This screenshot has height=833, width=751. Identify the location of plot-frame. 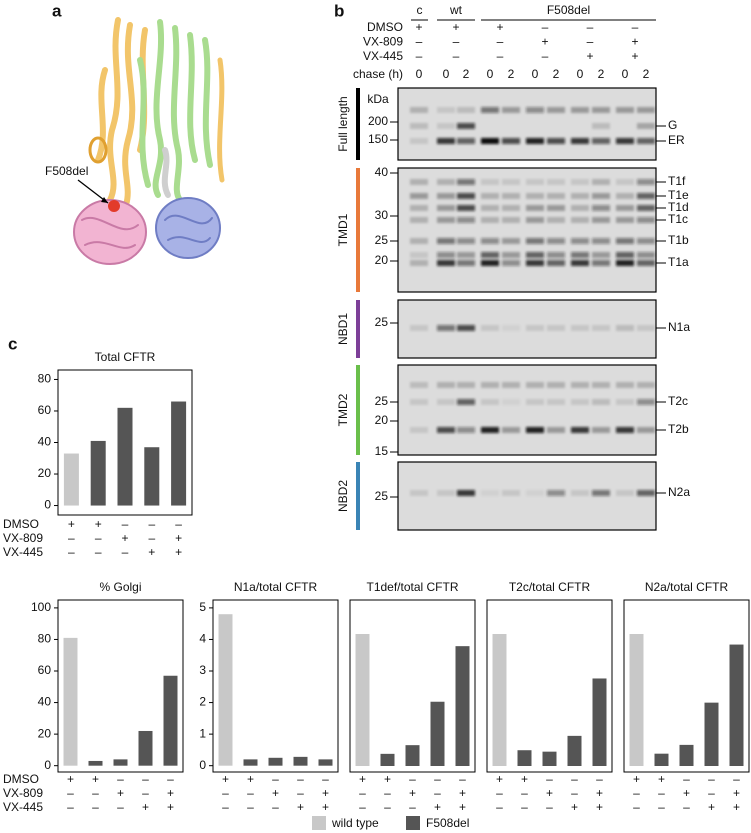
(412, 686).